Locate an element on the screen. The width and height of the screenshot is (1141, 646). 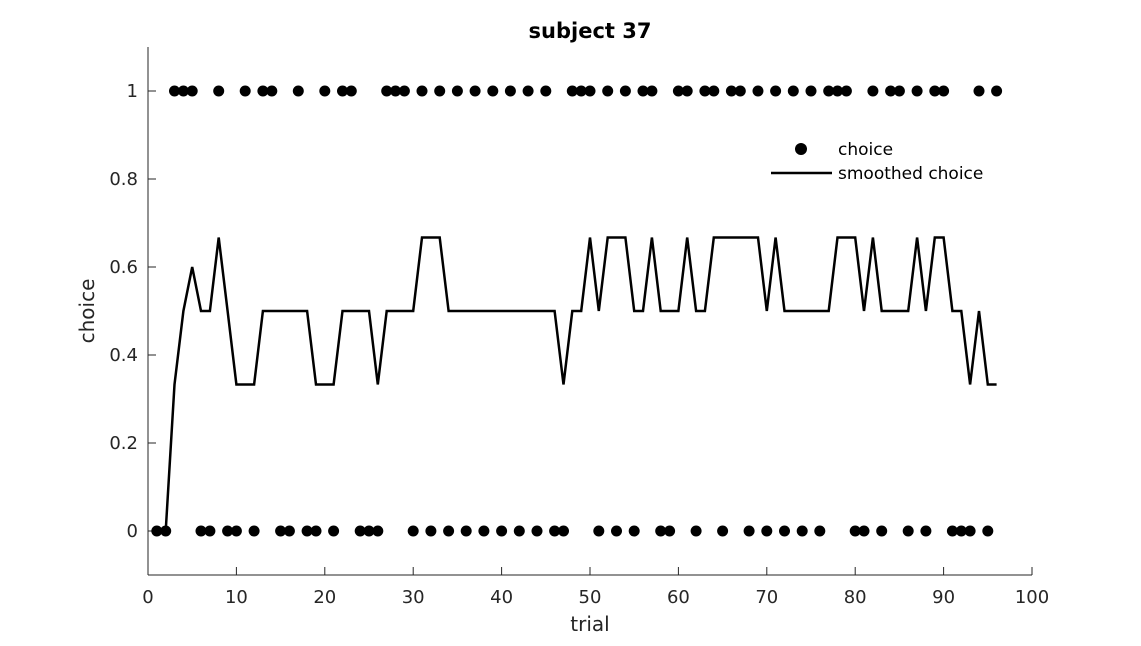
x-tick-label: 70 is located at coordinates (766, 597).